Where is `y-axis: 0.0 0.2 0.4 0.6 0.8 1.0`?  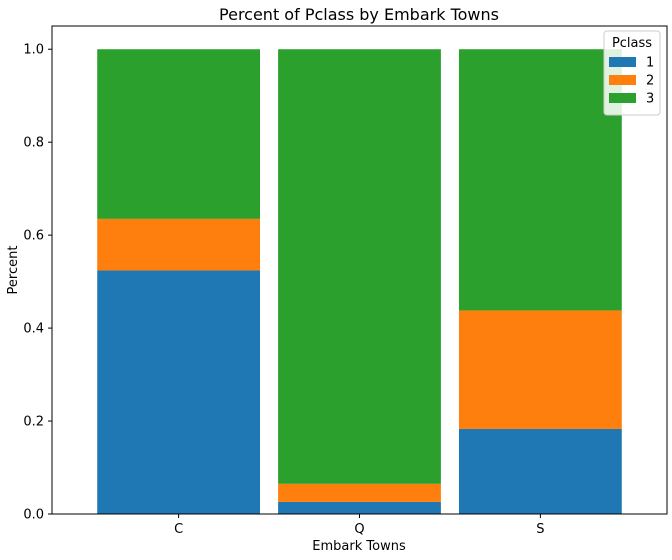
y-axis: 0.0 0.2 0.4 0.6 0.8 1.0 is located at coordinates (37, 283).